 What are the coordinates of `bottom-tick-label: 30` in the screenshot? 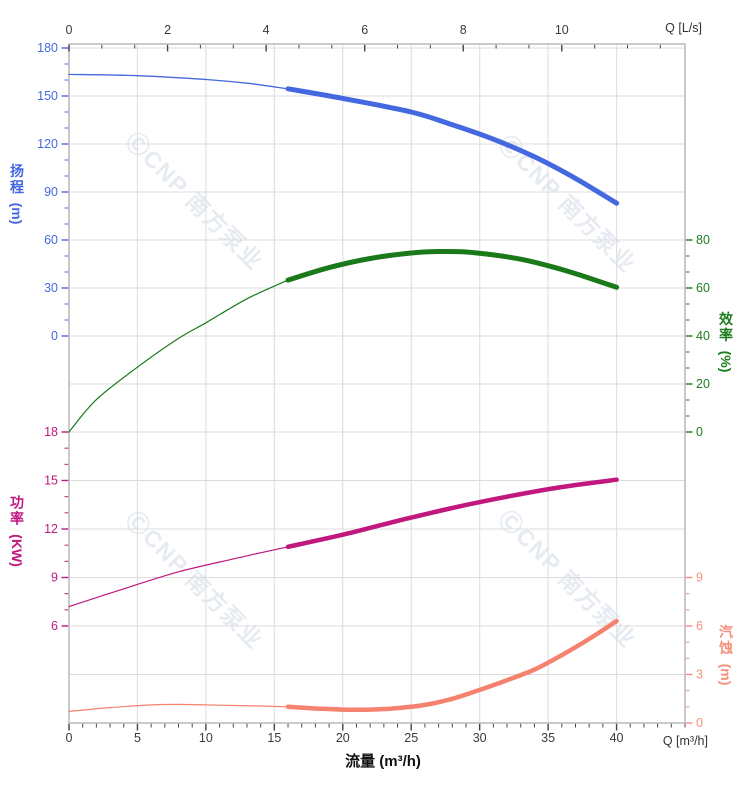 It's located at (480, 738).